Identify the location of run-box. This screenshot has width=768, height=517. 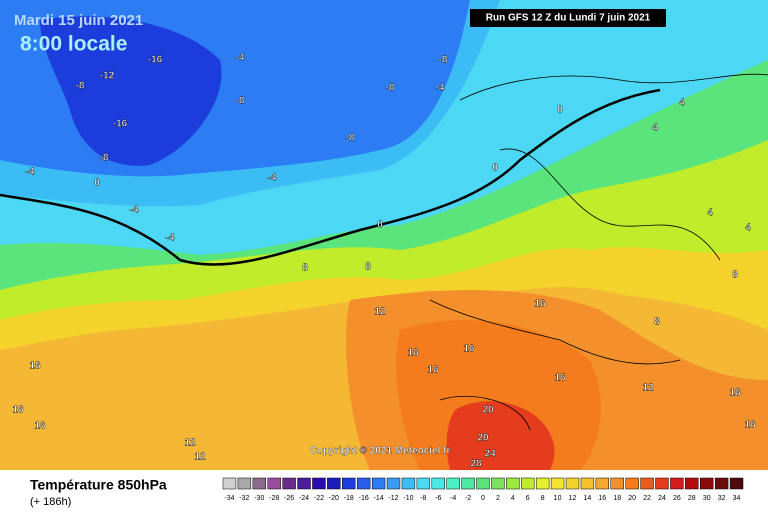
(568, 18).